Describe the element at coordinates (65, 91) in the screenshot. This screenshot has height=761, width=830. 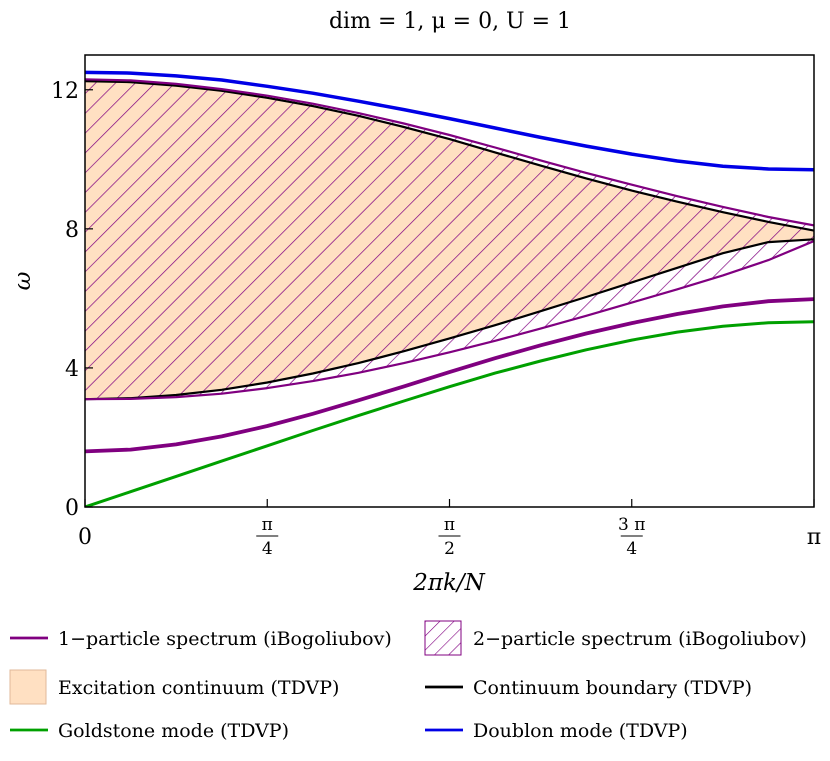
I see `y-tick-label-3: 12` at that location.